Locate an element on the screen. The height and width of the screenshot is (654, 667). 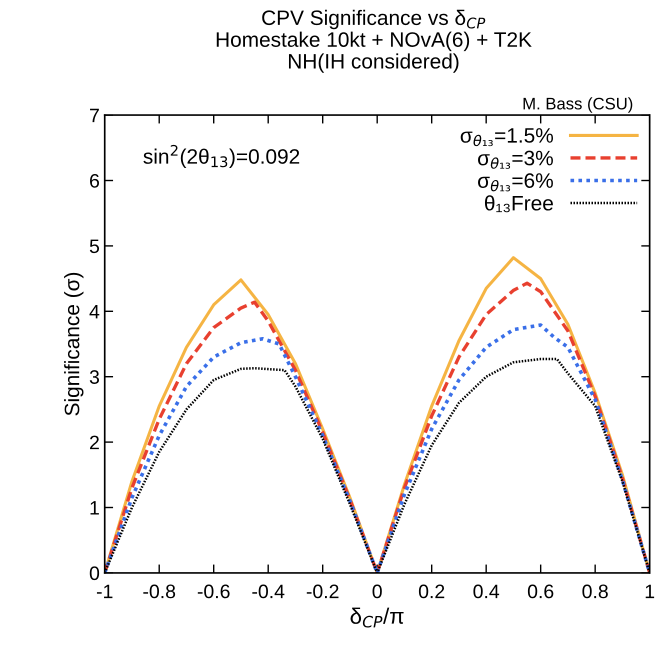
legend-label: σ$_{θ₁₃}$=6% is located at coordinates (515, 182).